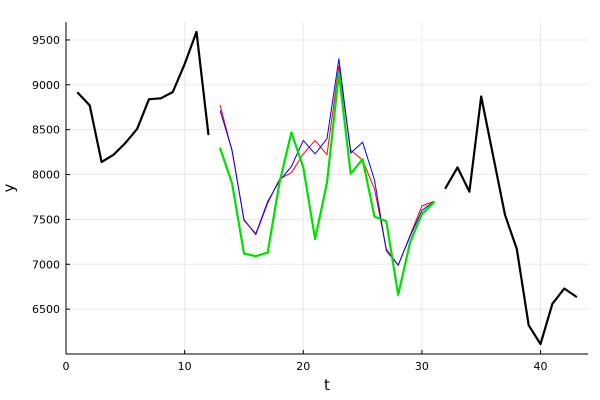  I want to click on y-tick-label: 8500, so click(46, 130).